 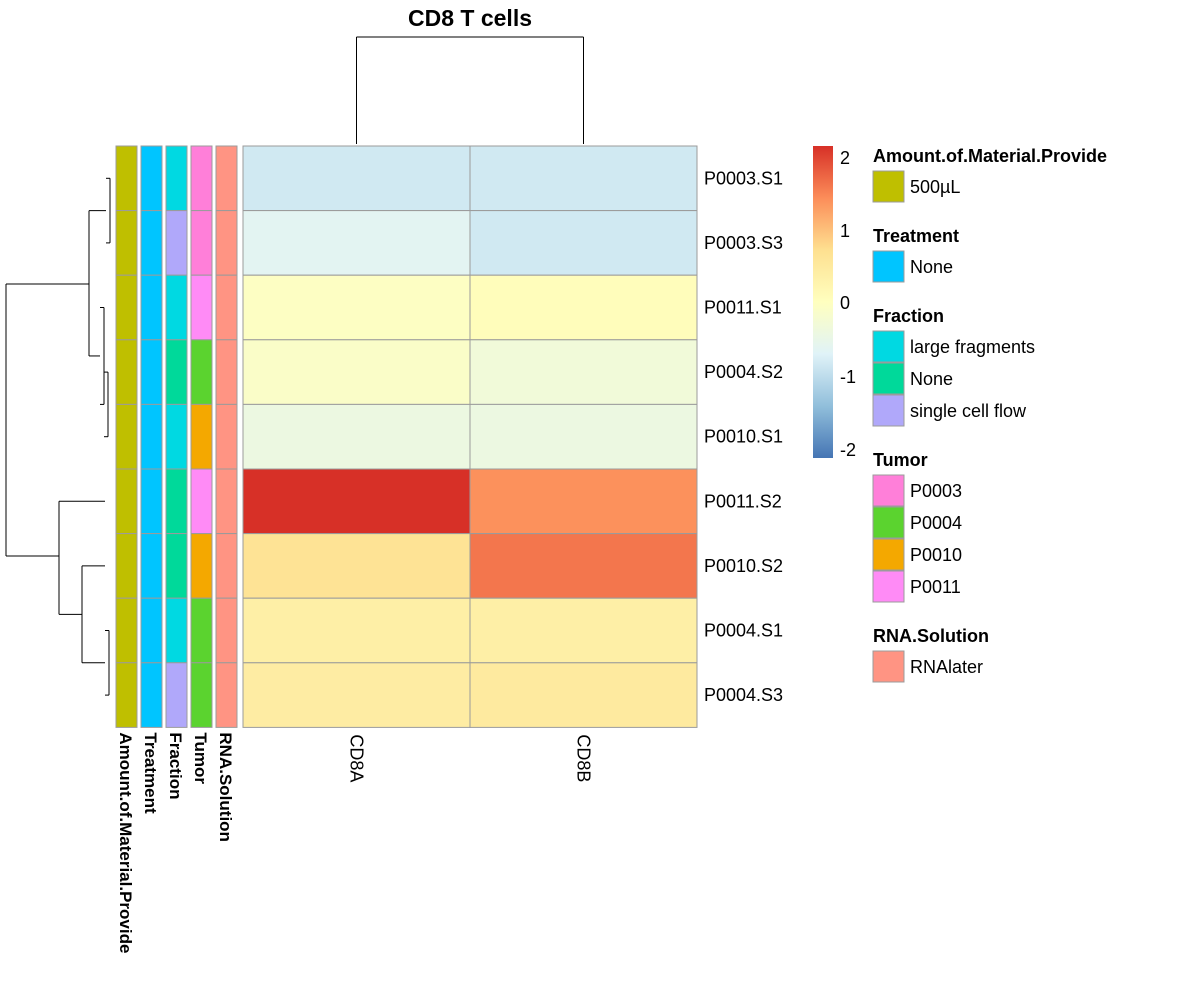 What do you see at coordinates (743, 308) in the screenshot?
I see `row-label: P0011.S1` at bounding box center [743, 308].